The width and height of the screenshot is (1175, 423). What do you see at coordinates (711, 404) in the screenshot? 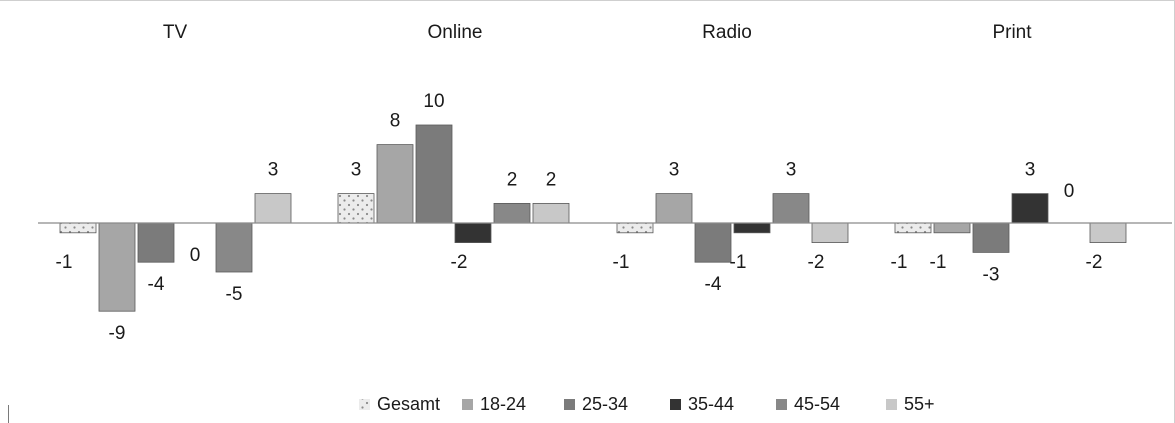
I see `legend-label: 35-44` at bounding box center [711, 404].